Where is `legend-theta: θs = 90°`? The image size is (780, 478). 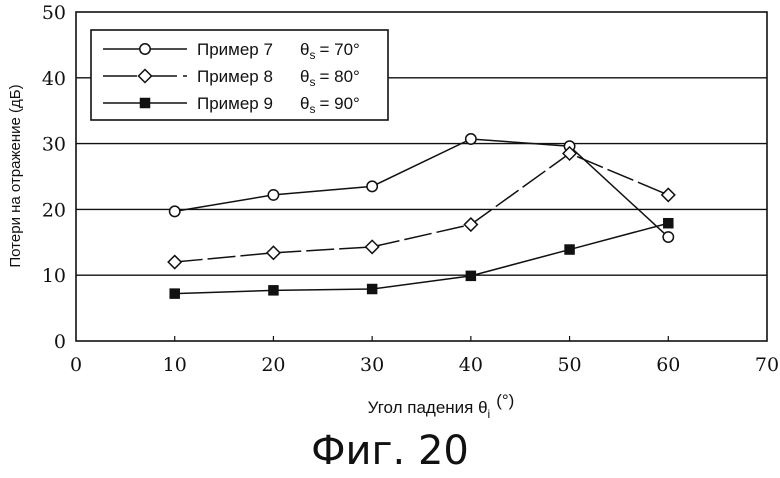 legend-theta: θs = 90° is located at coordinates (330, 105).